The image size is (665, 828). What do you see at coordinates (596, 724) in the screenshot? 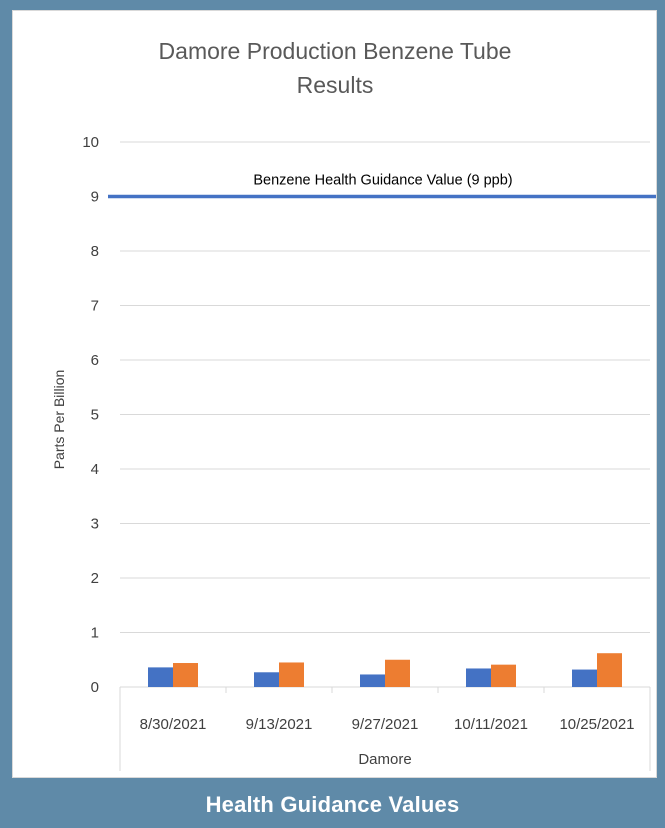
I see `x-tick-label: 10/25/2021` at bounding box center [596, 724].